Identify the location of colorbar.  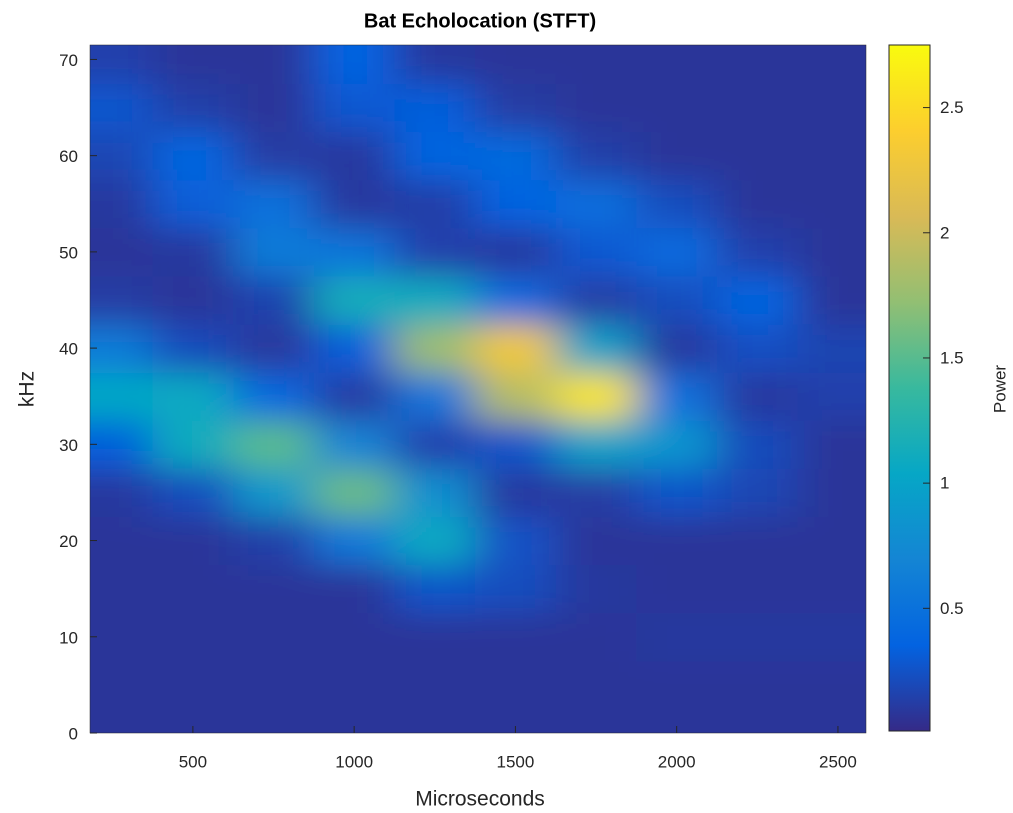
(909, 388).